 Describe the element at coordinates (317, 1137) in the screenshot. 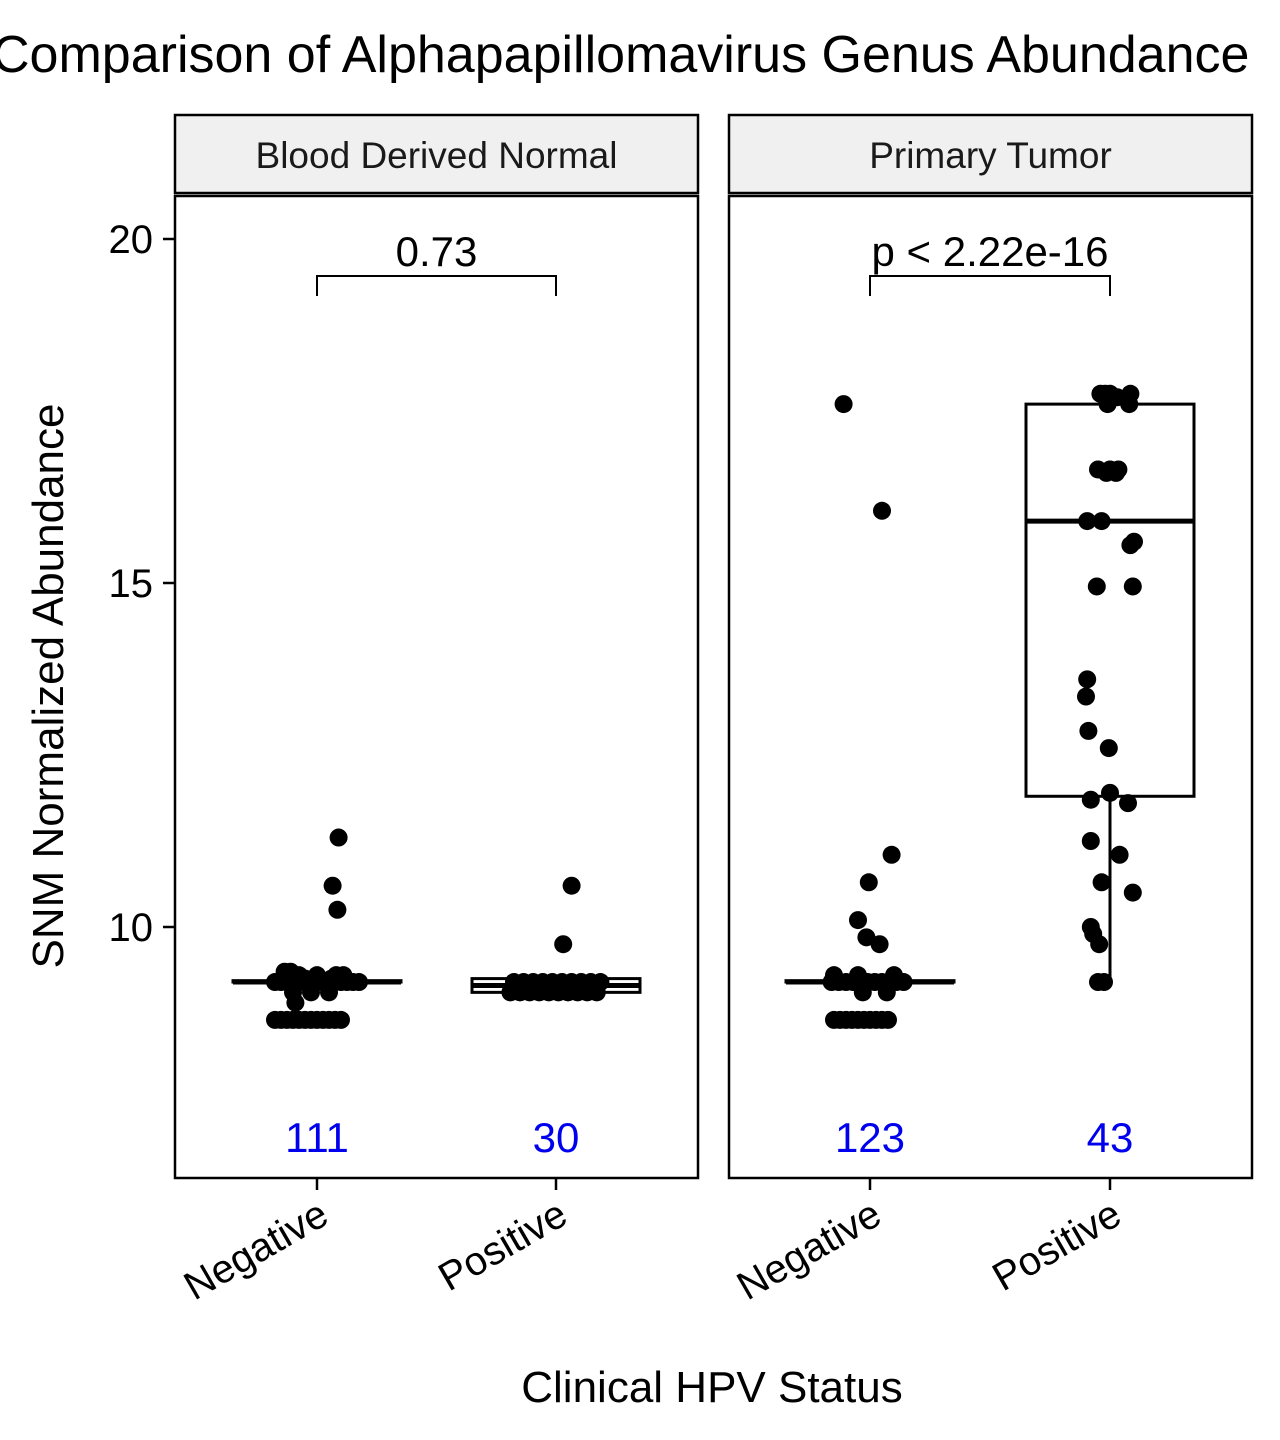

I see `sample-count-label: 111` at that location.